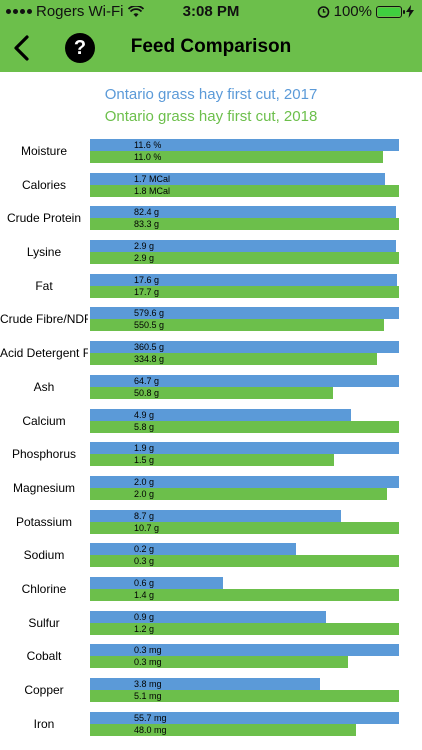 This screenshot has height=750, width=422. Describe the element at coordinates (234, 359) in the screenshot. I see `bar-series-b: 334.8 g` at that location.